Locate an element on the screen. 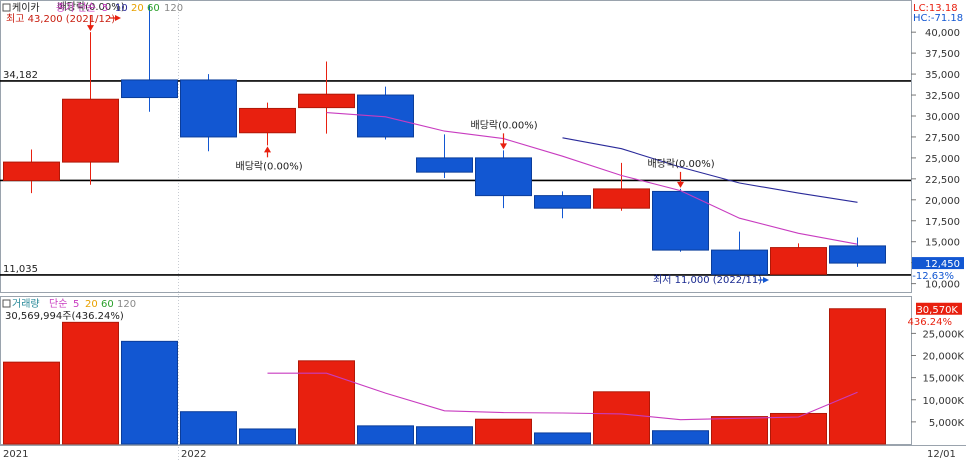  volume-y-axis: 25,000K 20,000K 15,000K 10,000K 5,000K is located at coordinates (938, 379).